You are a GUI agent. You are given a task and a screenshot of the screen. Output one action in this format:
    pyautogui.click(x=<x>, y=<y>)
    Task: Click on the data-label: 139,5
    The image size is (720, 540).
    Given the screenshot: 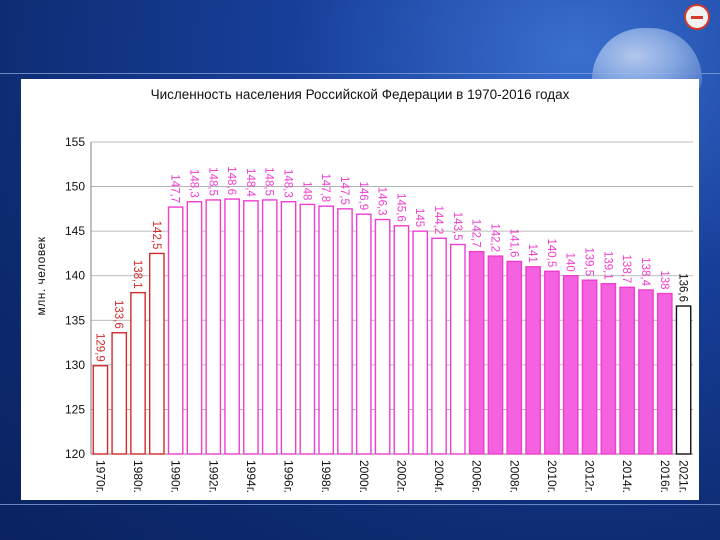 What is the action you would take?
    pyautogui.click(x=589, y=261)
    